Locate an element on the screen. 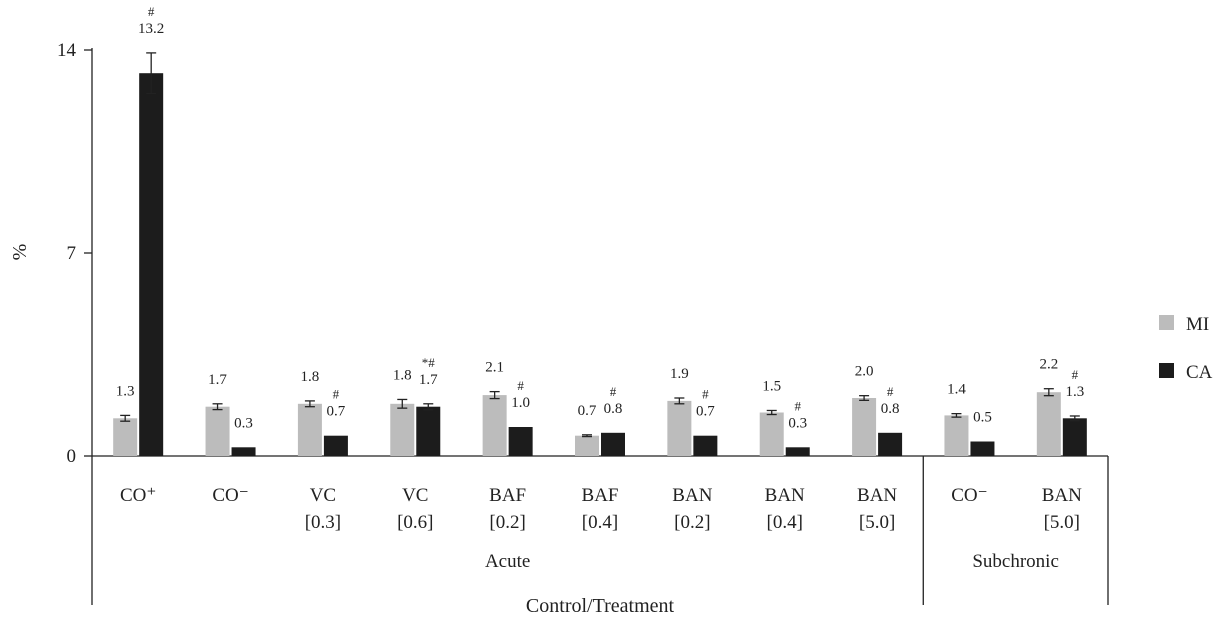  legend-label-ca: CA is located at coordinates (1199, 372).